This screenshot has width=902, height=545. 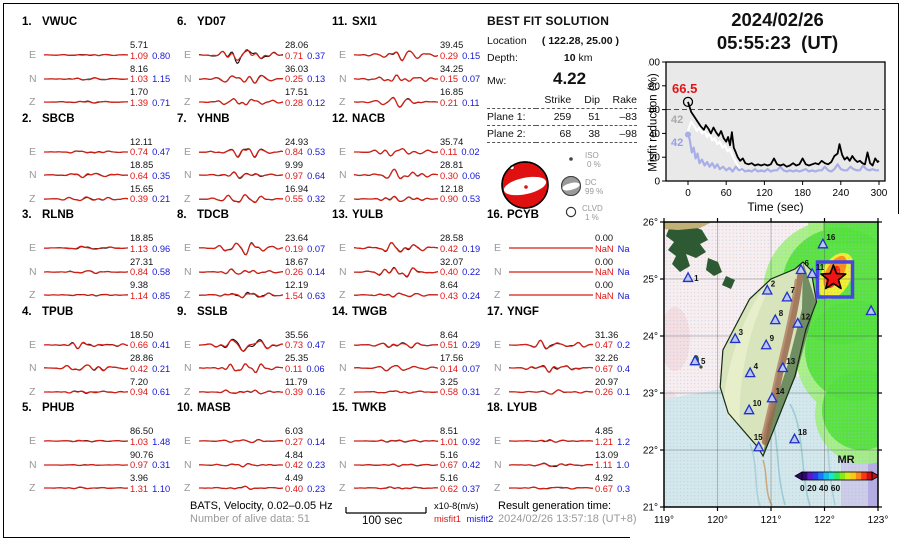 I want to click on fit-values: 35.56 0.73 0.47, so click(x=305, y=340).